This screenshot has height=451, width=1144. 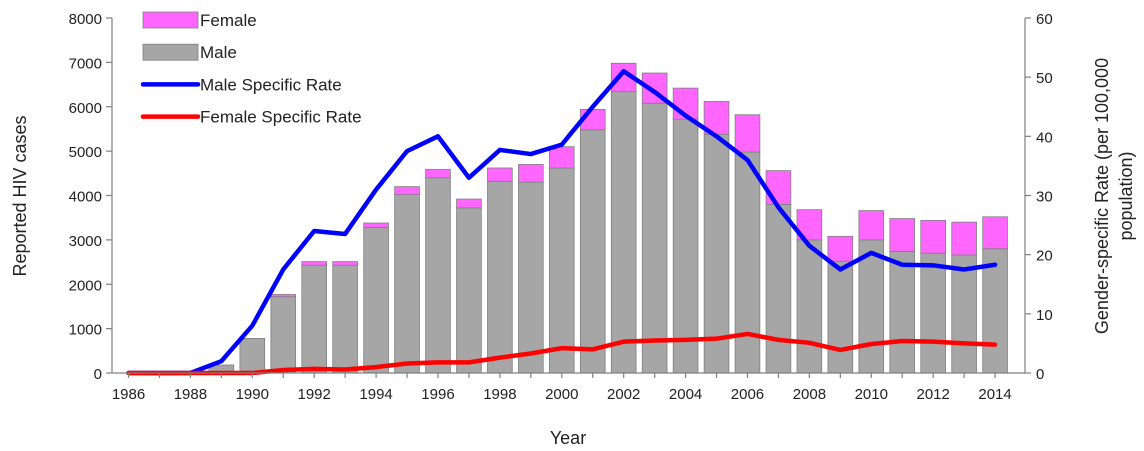 I want to click on bar-female-2014, so click(x=995, y=233).